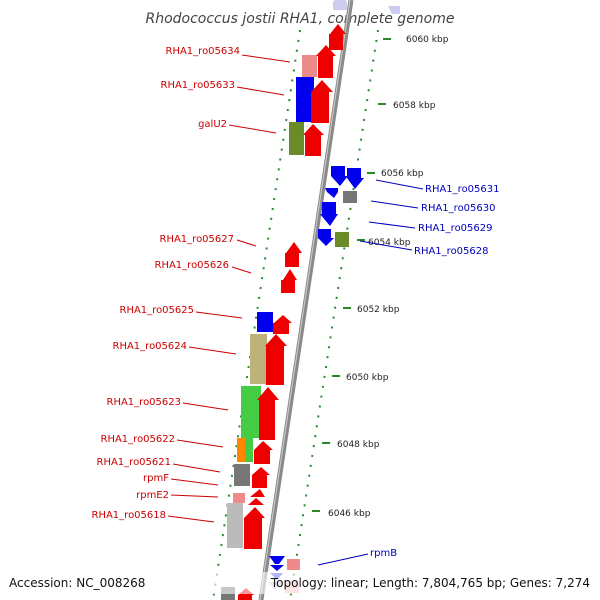 The height and width of the screenshot is (600, 600). Describe the element at coordinates (175, 348) in the screenshot. I see `gene-label: RHA1_ro05624` at that location.